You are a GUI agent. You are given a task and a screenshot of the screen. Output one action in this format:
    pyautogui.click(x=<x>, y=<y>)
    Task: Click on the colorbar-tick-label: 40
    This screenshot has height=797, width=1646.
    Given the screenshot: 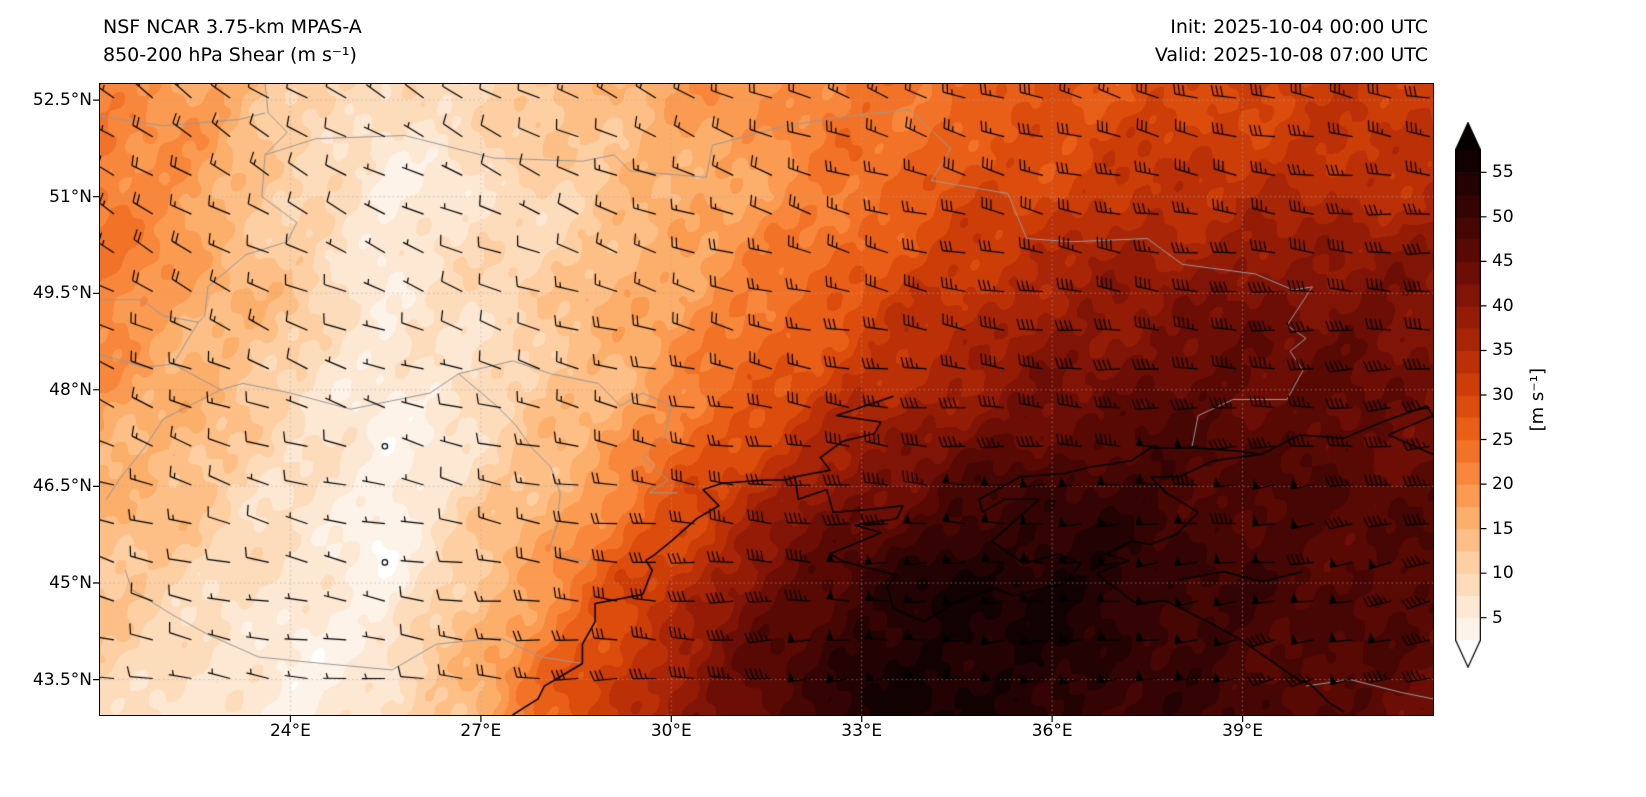 What is the action you would take?
    pyautogui.click(x=1503, y=305)
    